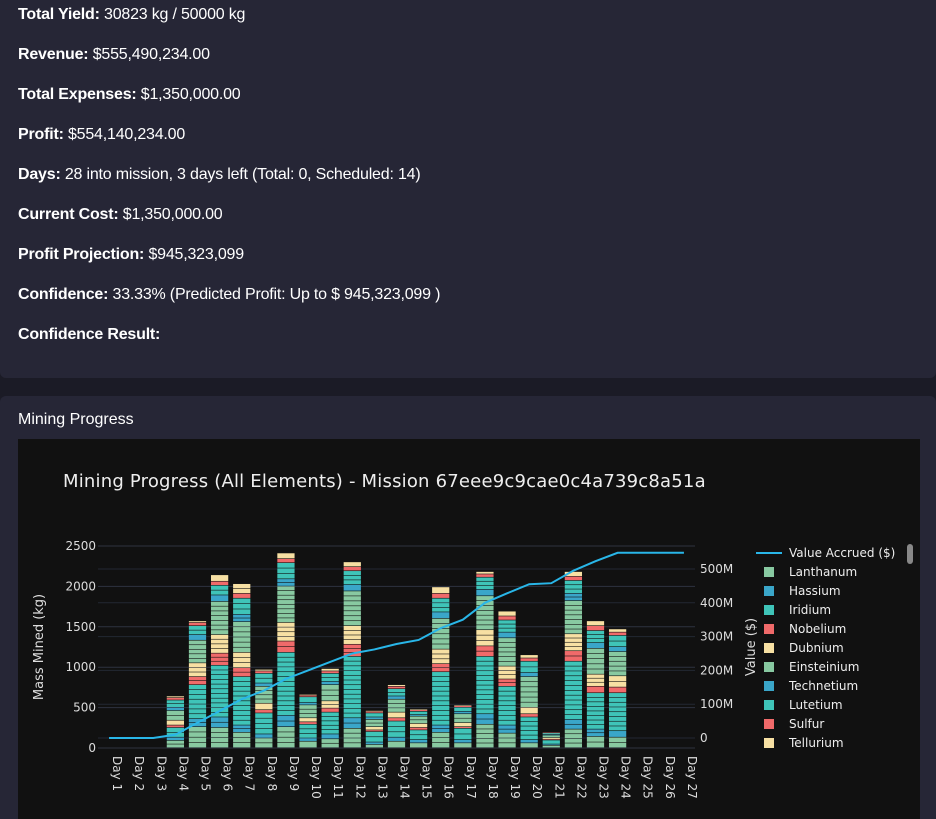 The image size is (936, 819). What do you see at coordinates (805, 629) in the screenshot?
I see `legend-item: Nobelium` at bounding box center [805, 629].